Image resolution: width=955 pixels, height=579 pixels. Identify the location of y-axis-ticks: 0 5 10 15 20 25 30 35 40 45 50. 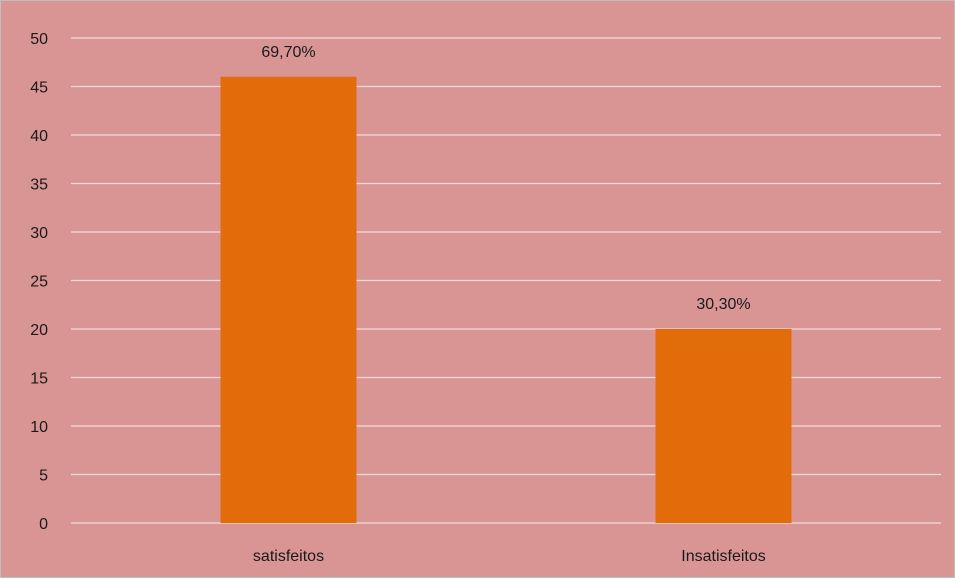
(39, 282).